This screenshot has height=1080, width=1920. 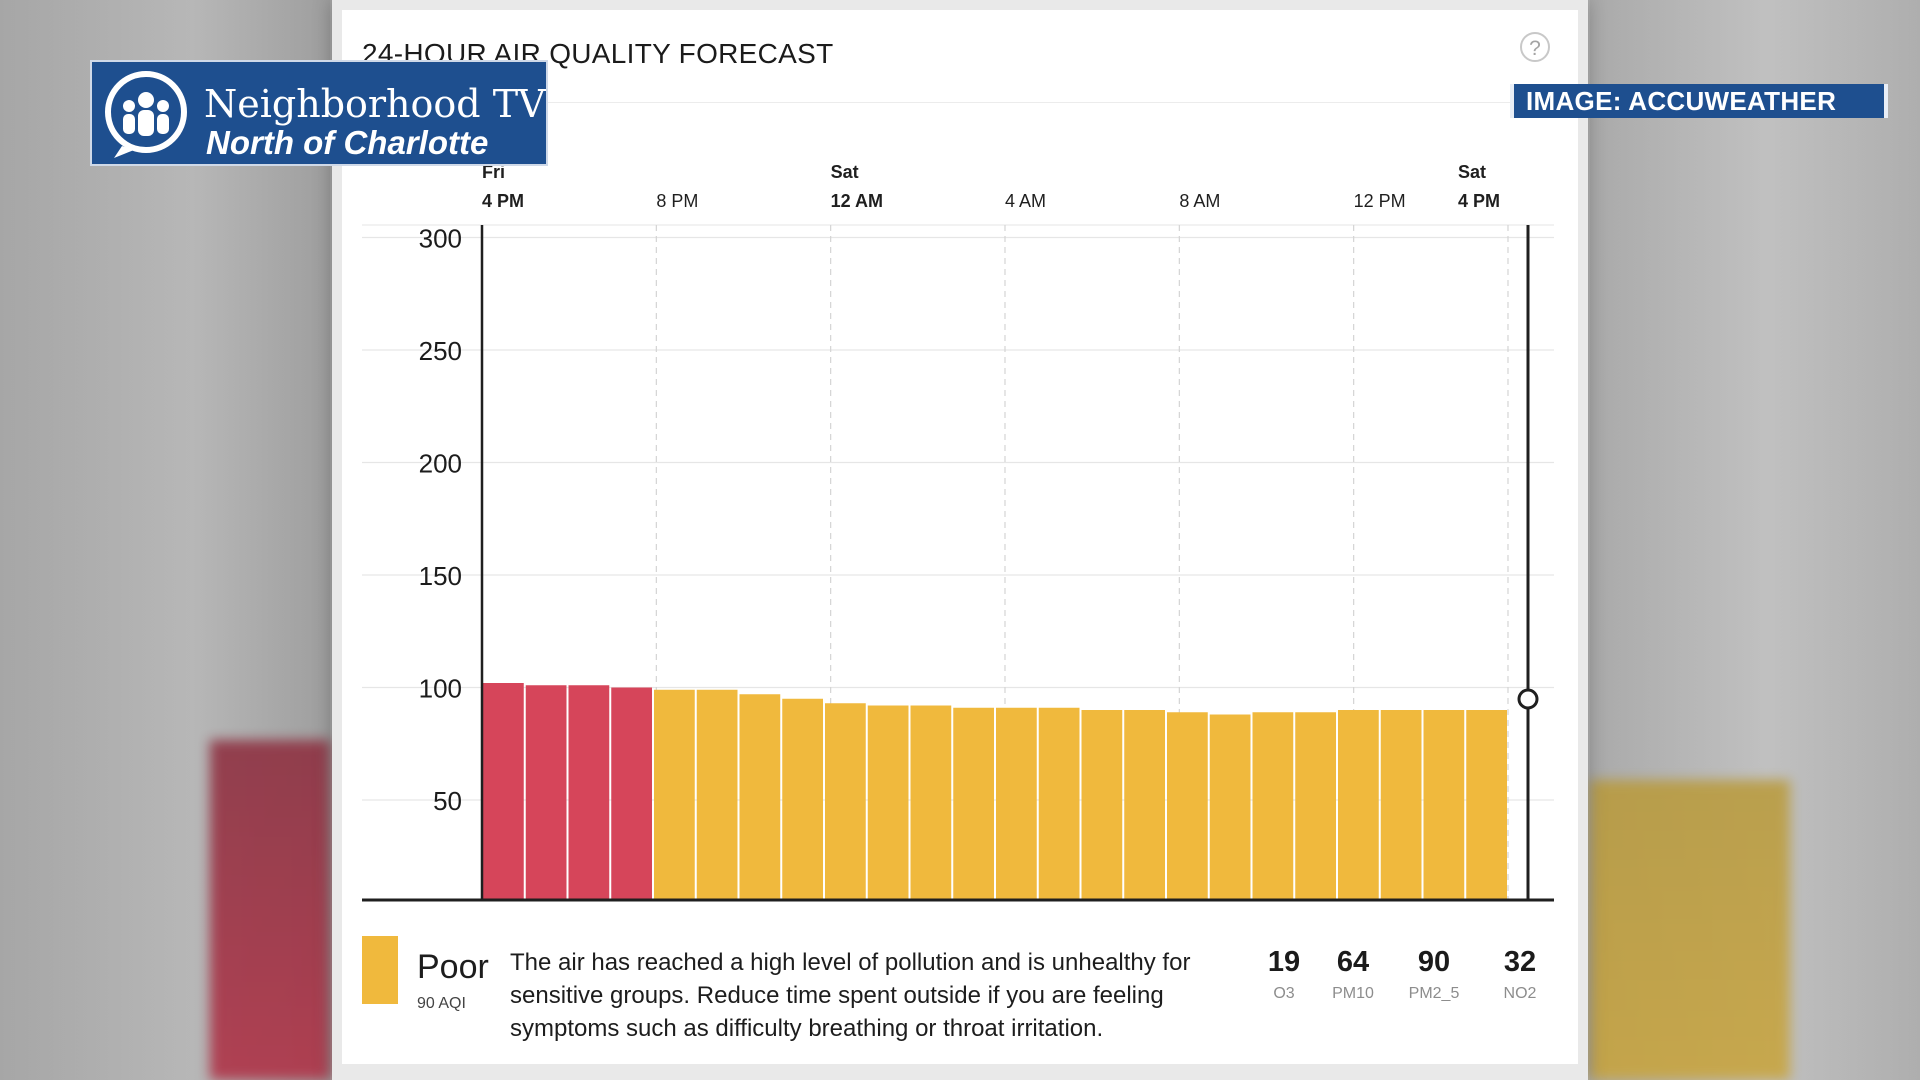 What do you see at coordinates (440, 464) in the screenshot?
I see `y-tick-label: 200` at bounding box center [440, 464].